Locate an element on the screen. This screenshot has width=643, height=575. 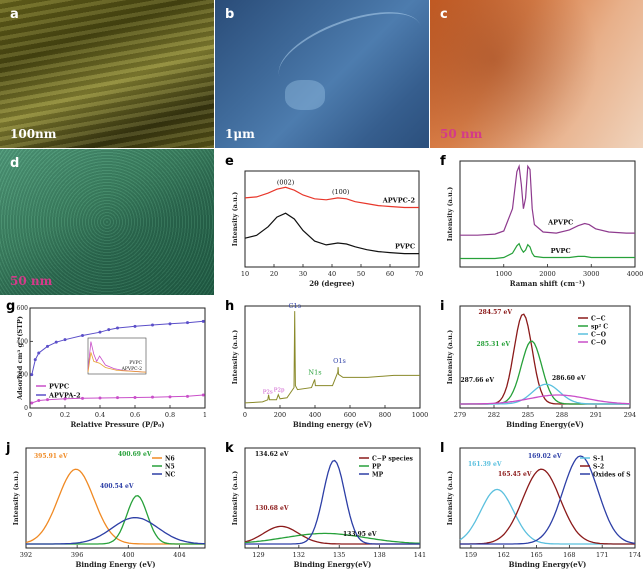
peak-annotation: 161.39 eV is located at coordinates (485, 464).